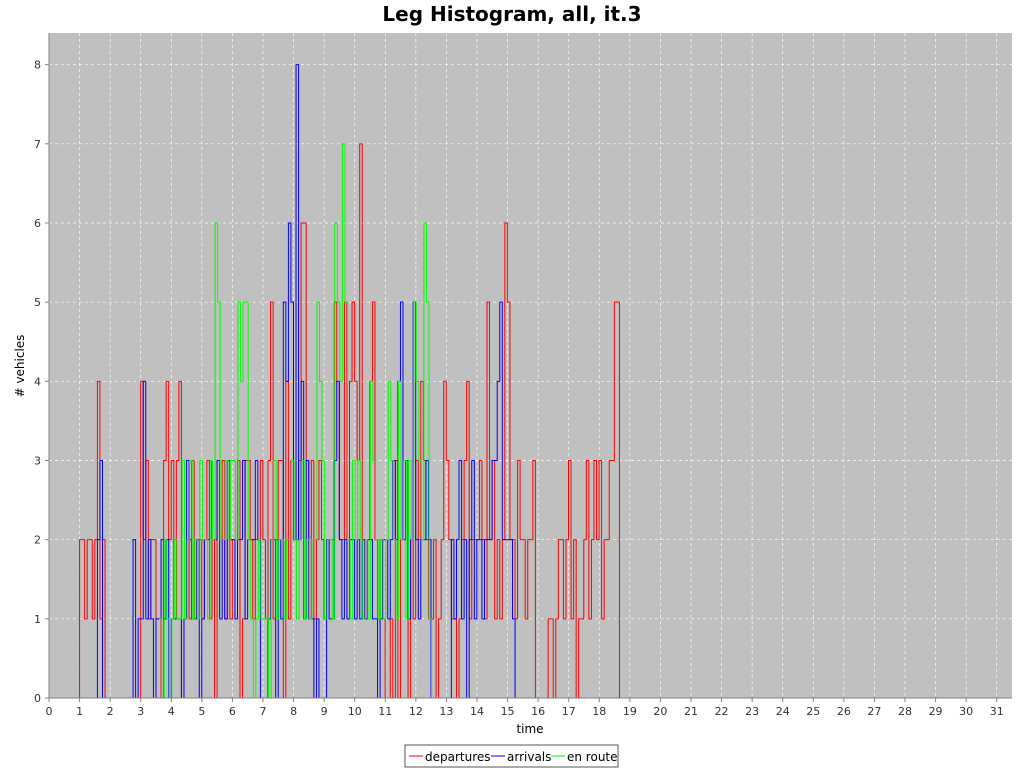 The width and height of the screenshot is (1024, 768). I want to click on x-tick-label: 30, so click(966, 711).